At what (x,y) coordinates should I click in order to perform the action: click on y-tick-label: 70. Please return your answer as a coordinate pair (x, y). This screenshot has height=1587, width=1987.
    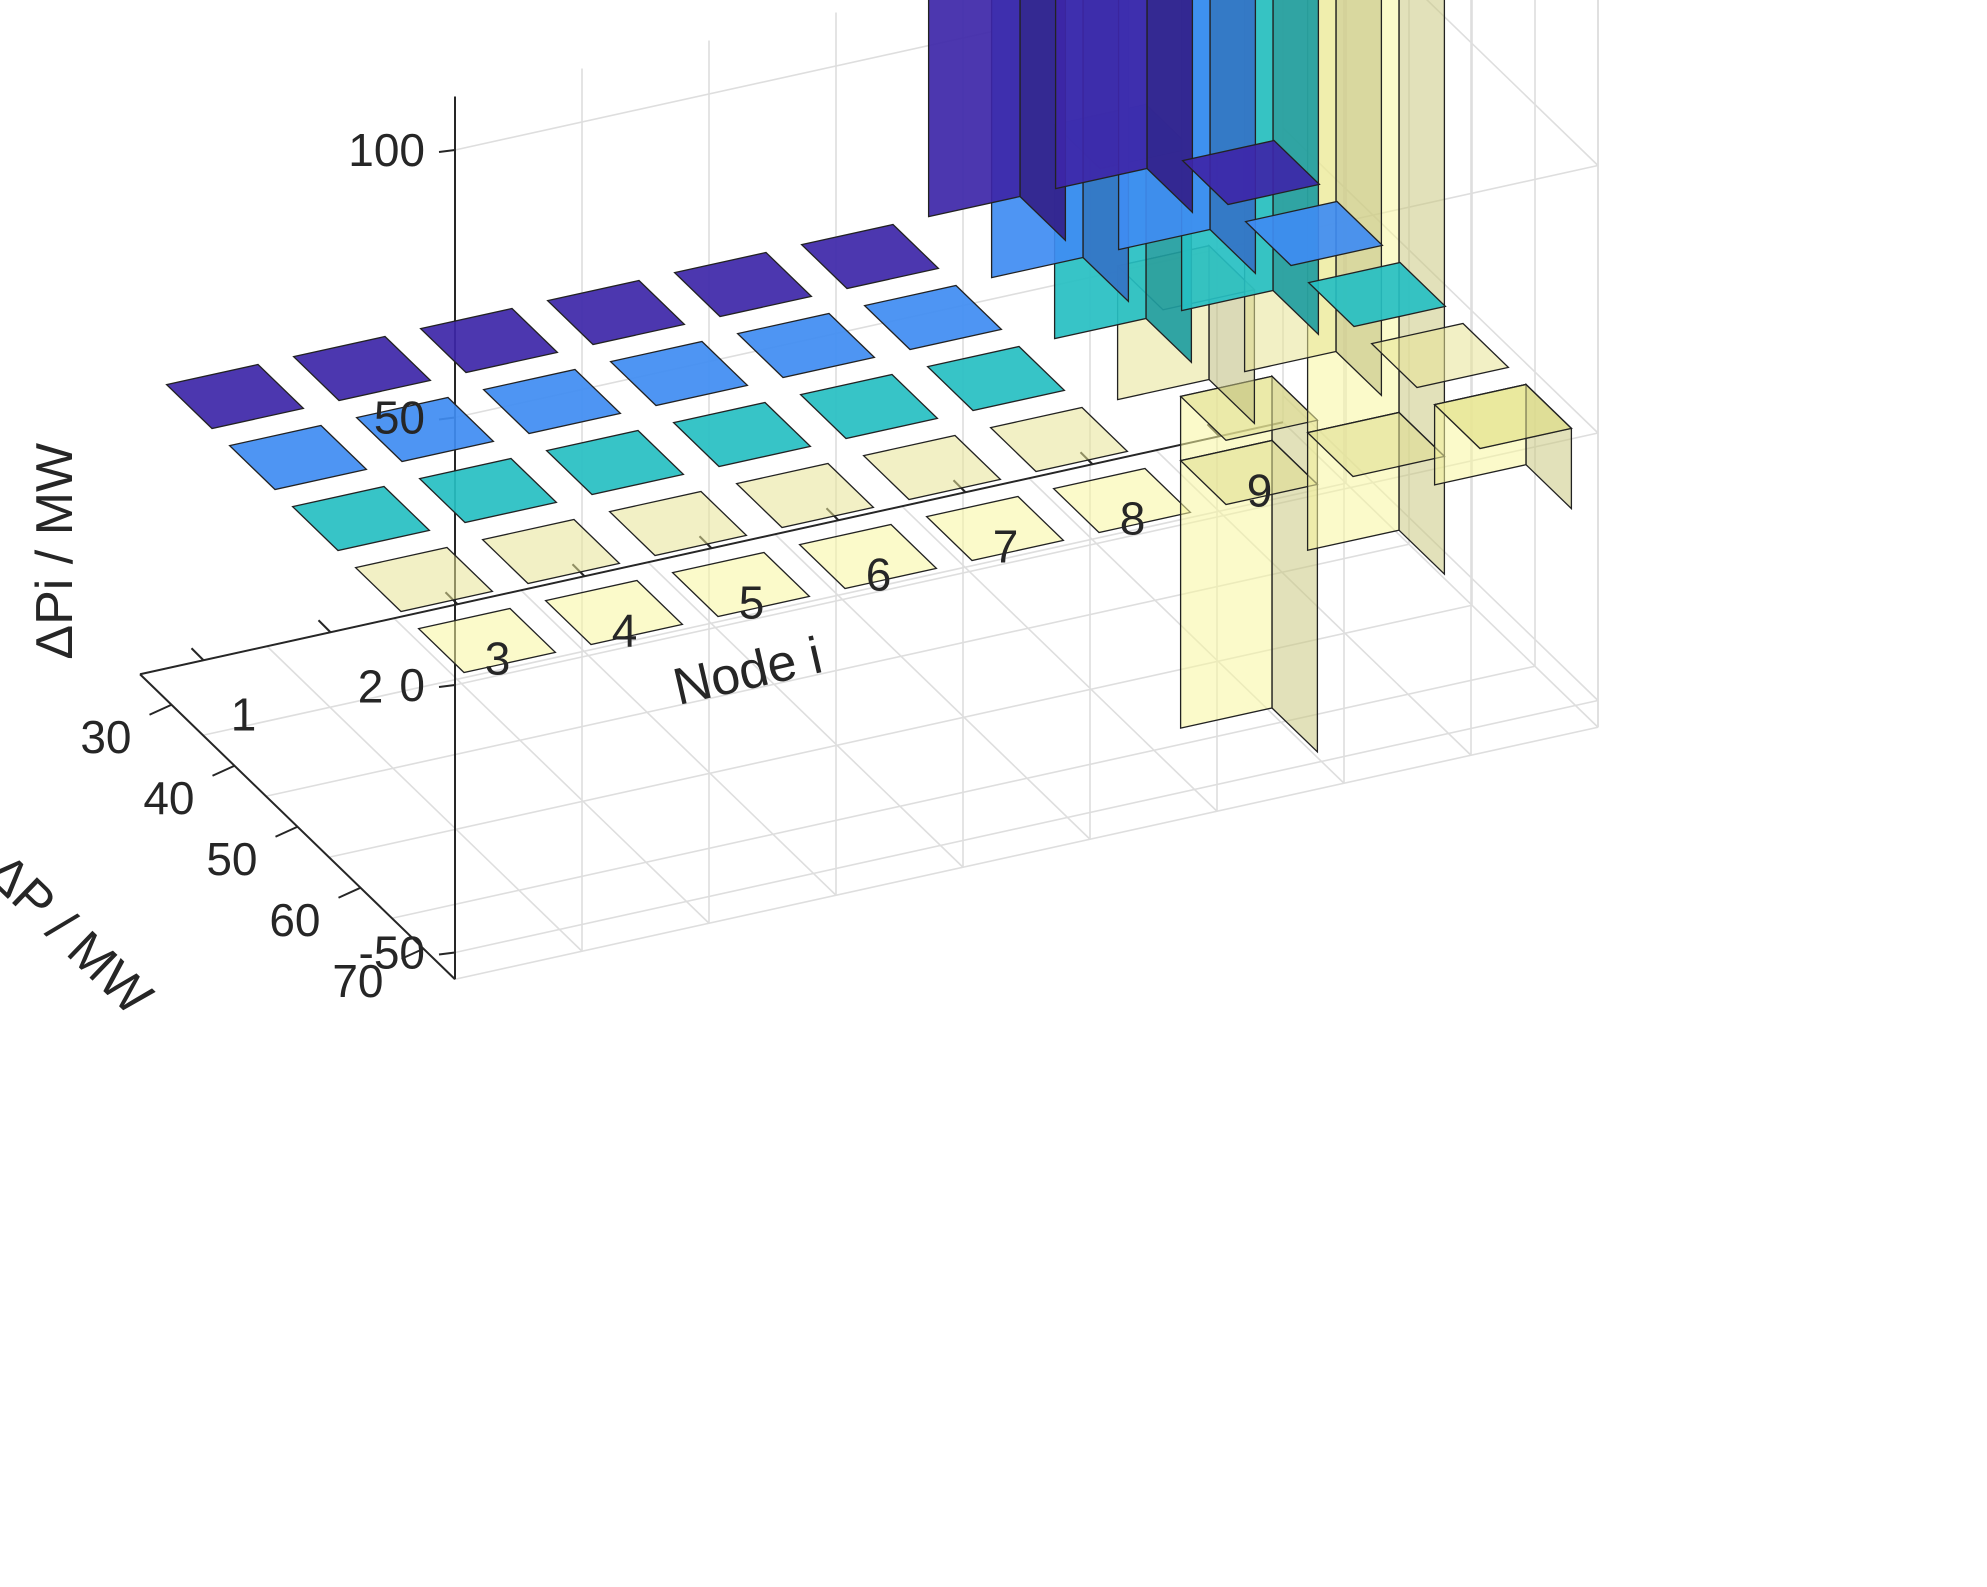
    Looking at the image, I should click on (357, 981).